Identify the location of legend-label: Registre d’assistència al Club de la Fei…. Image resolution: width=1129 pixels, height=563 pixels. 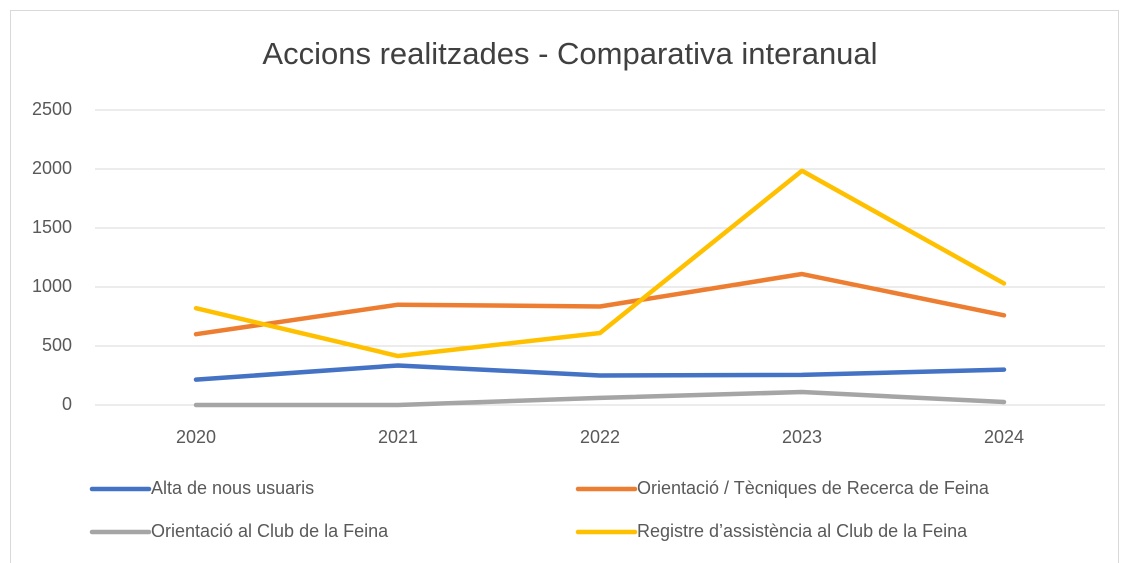
(802, 531).